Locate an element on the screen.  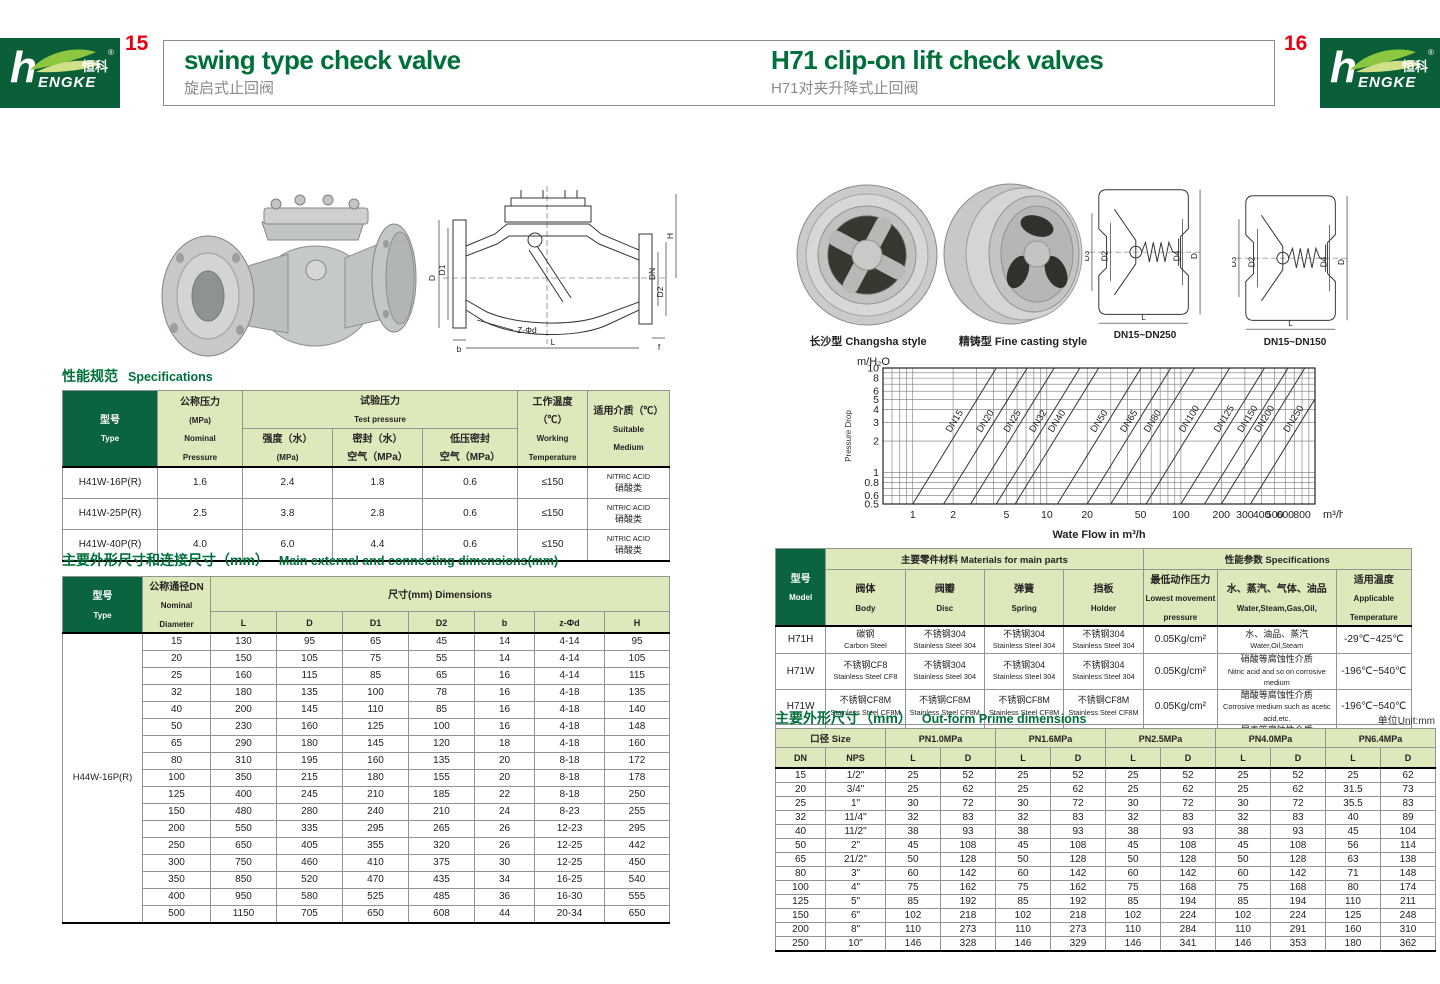
table-cell: 85 is located at coordinates (441, 710).